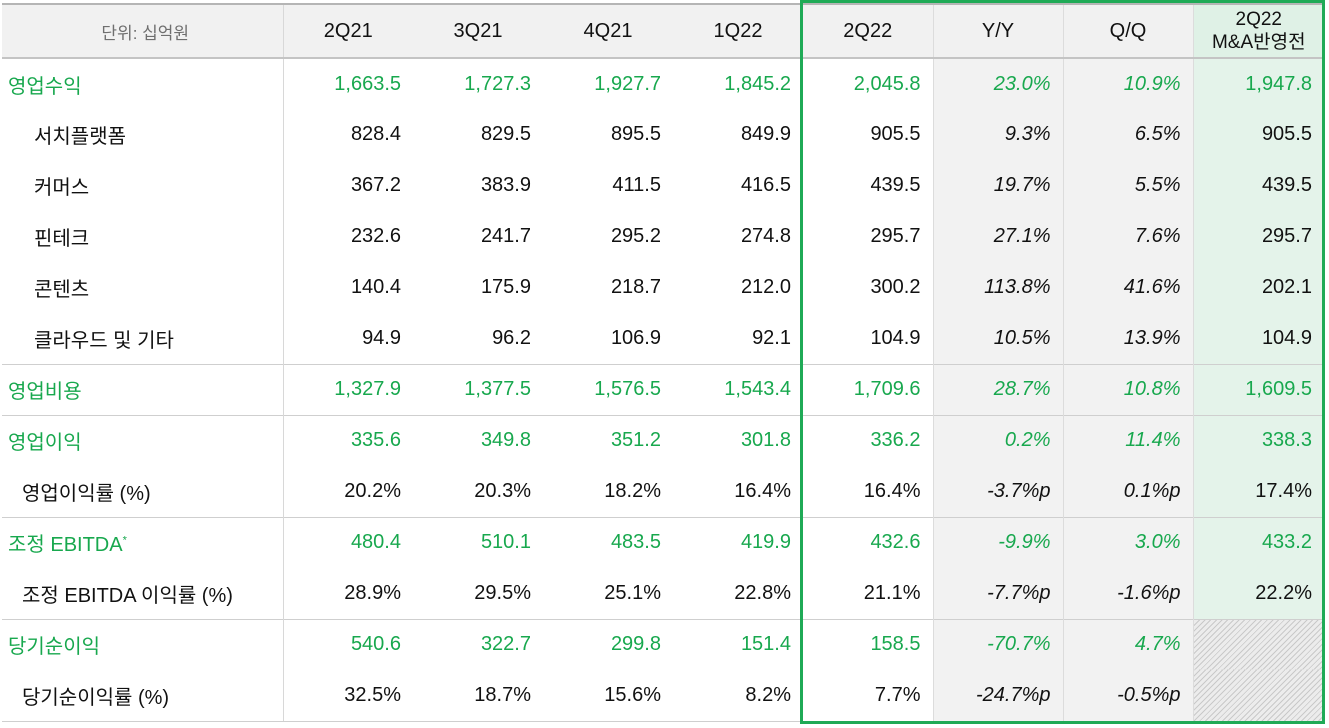 This screenshot has width=1329, height=728. I want to click on cell: 829.5, so click(505, 134).